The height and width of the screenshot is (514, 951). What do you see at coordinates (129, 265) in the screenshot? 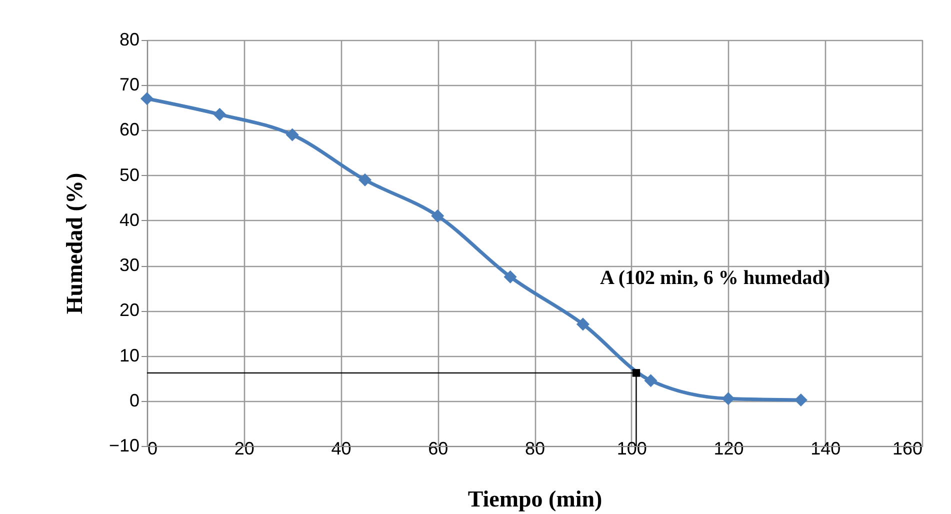
I see `y-tick-label: 30` at bounding box center [129, 265].